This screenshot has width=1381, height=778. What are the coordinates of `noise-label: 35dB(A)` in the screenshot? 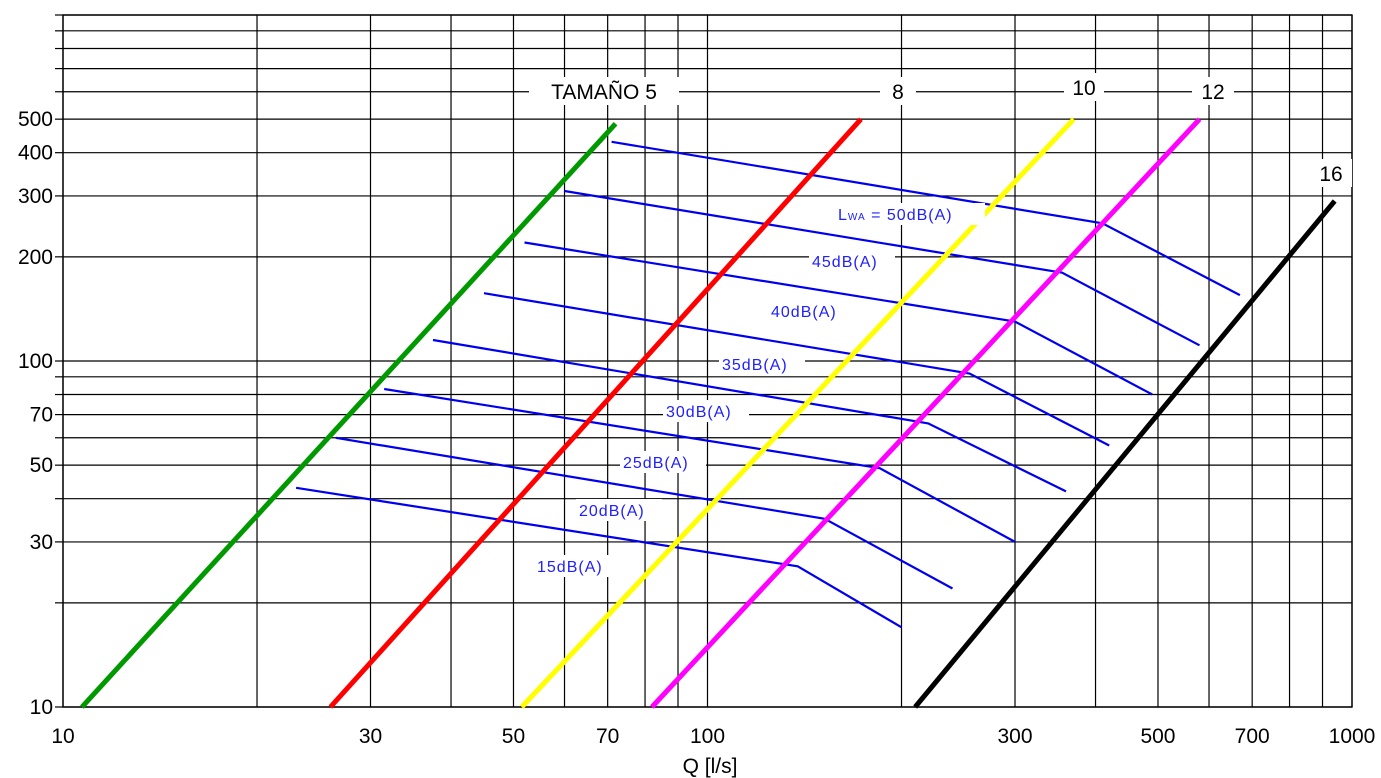 It's located at (755, 365).